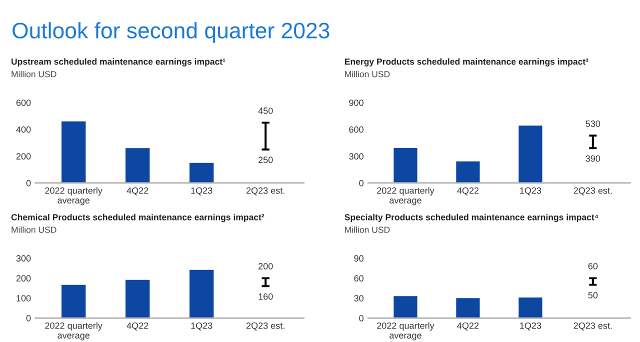 The height and width of the screenshot is (342, 640). I want to click on chart-title: Chemical Products scheduled maintenance earnings impact², so click(137, 218).